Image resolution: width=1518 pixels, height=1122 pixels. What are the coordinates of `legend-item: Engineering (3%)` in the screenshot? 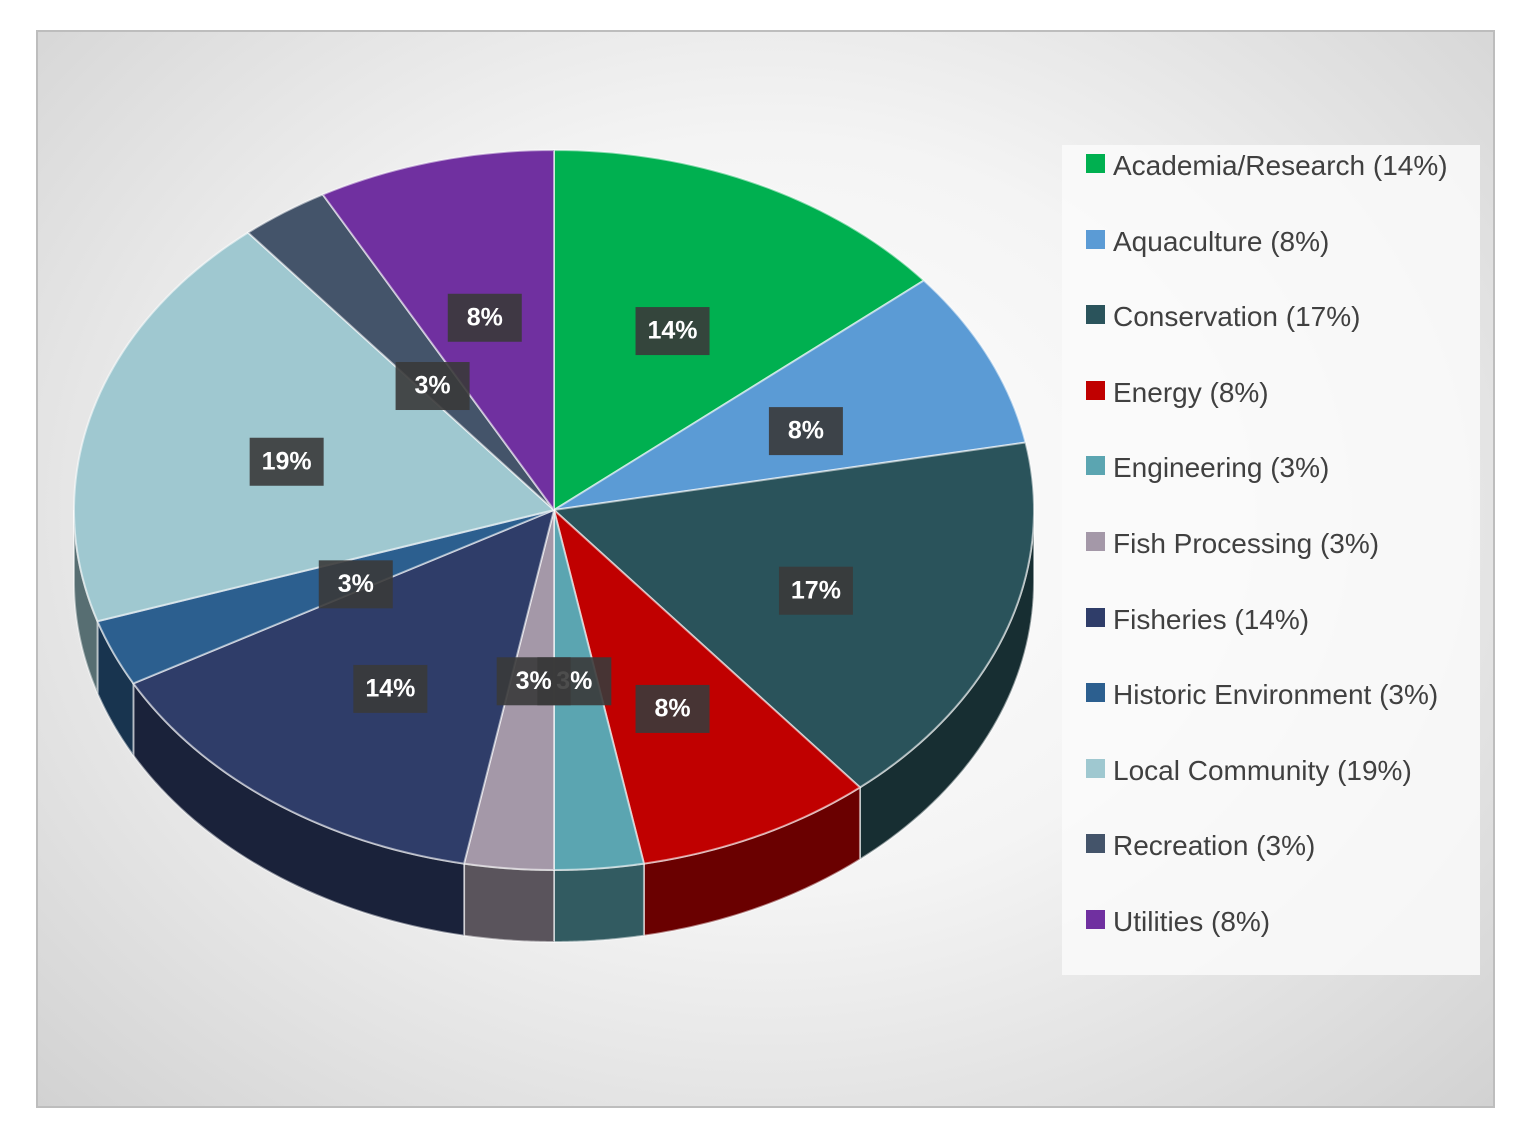 It's located at (1274, 467).